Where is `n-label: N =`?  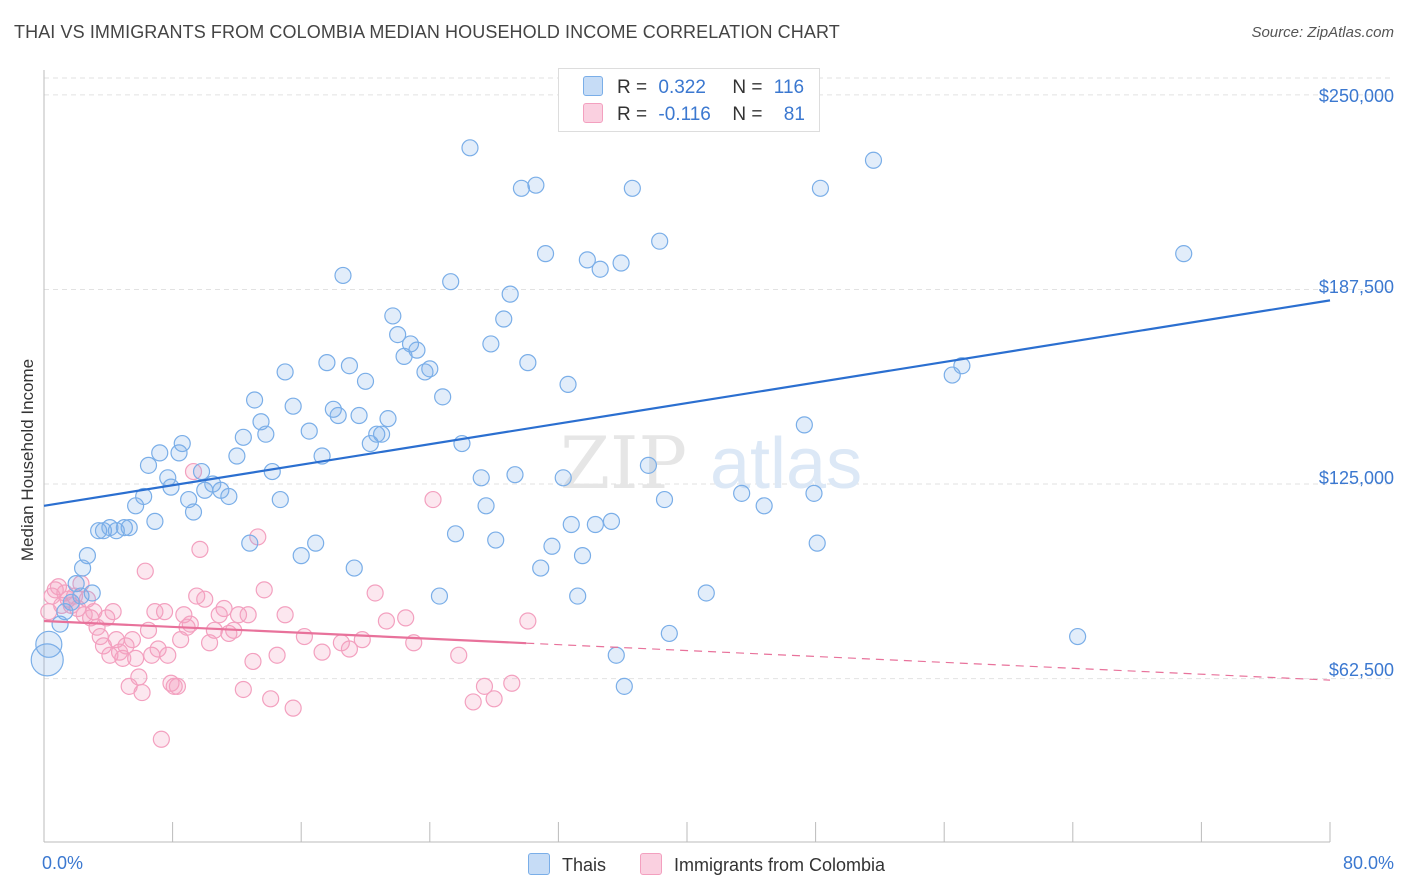 n-label: N = is located at coordinates (747, 87).